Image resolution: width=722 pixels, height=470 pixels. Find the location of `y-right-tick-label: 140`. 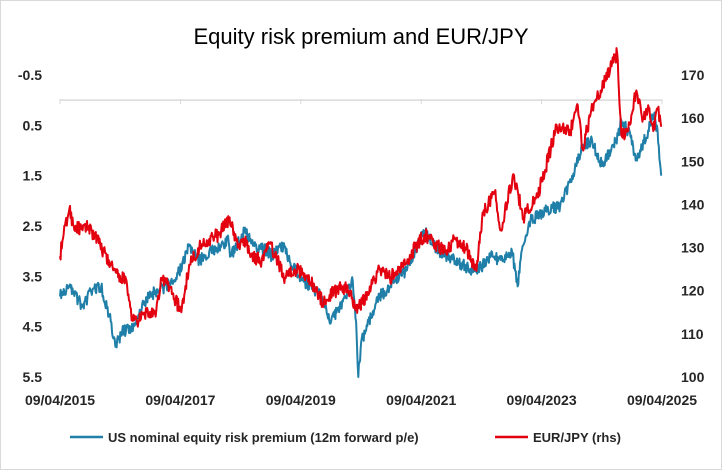

y-right-tick-label: 140 is located at coordinates (693, 204).